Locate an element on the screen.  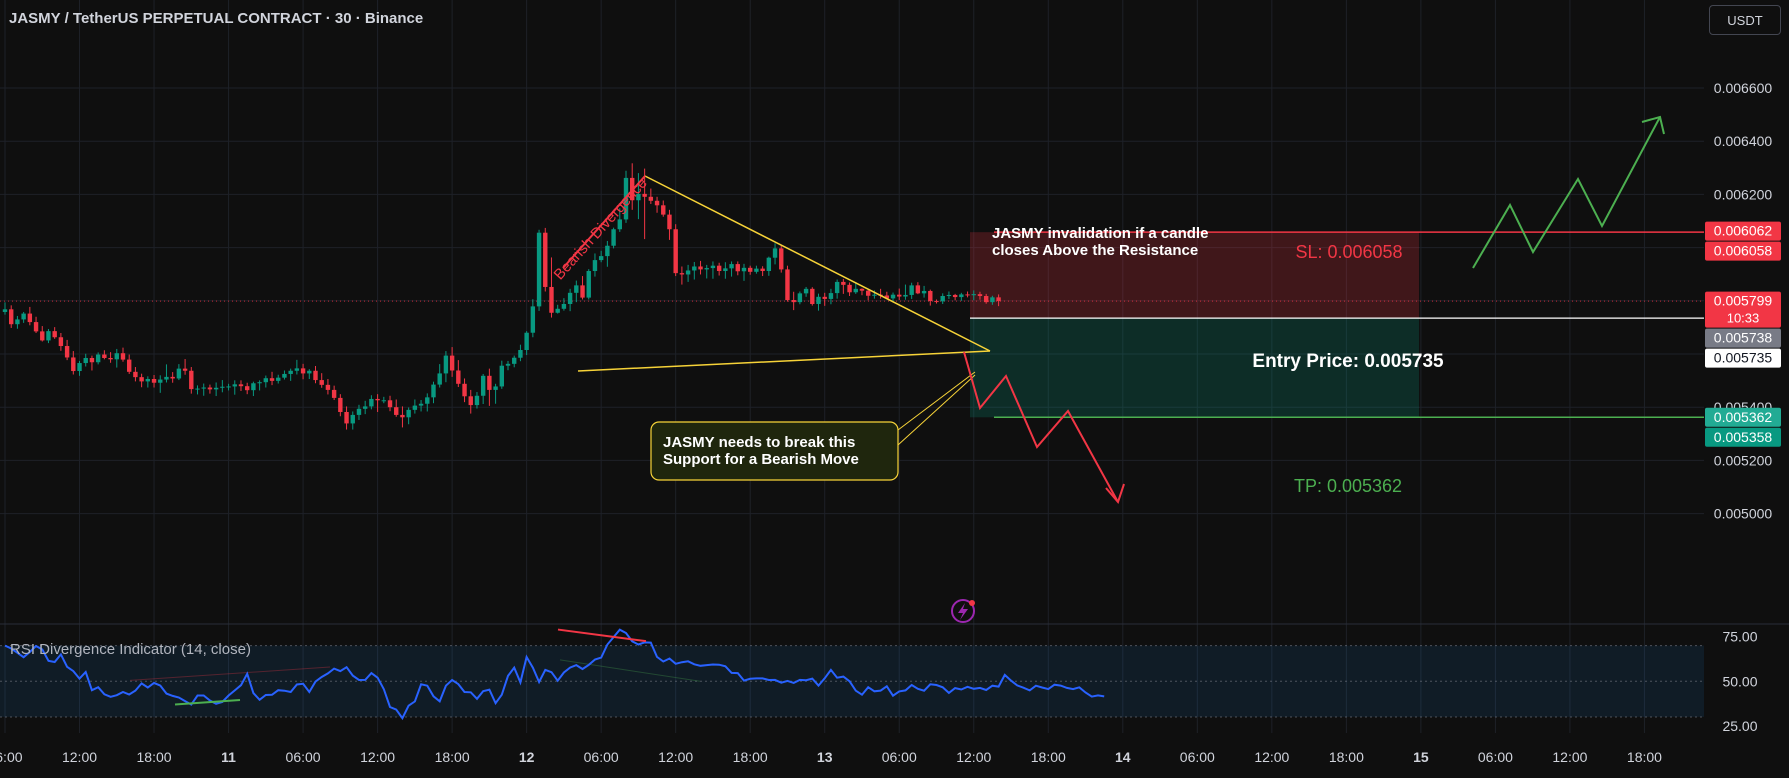
support-note-box is located at coordinates (774, 451).